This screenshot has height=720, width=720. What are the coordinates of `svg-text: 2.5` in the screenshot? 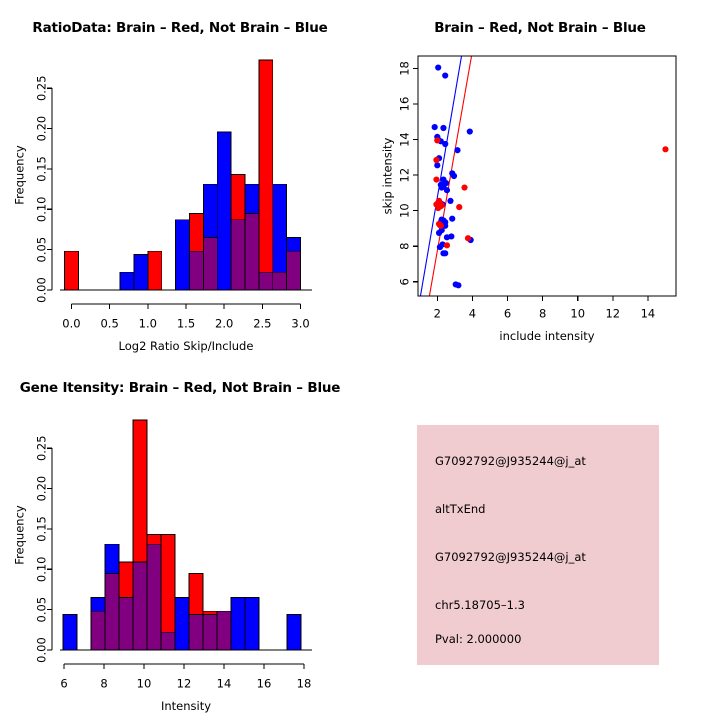 It's located at (262, 324).